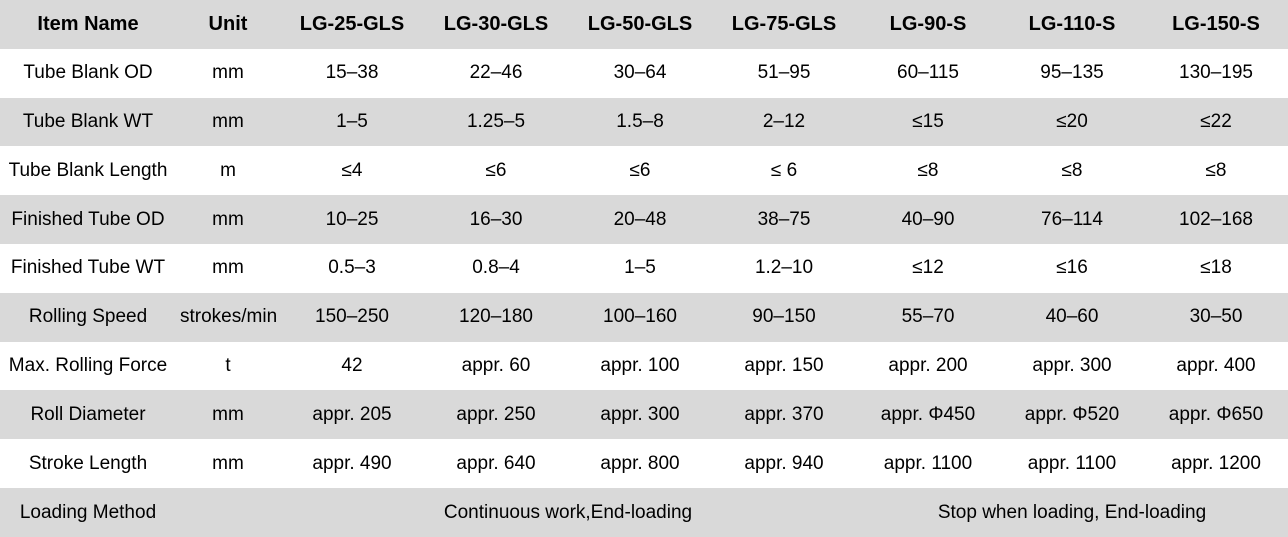  What do you see at coordinates (784, 122) in the screenshot?
I see `value-cell: 2–12` at bounding box center [784, 122].